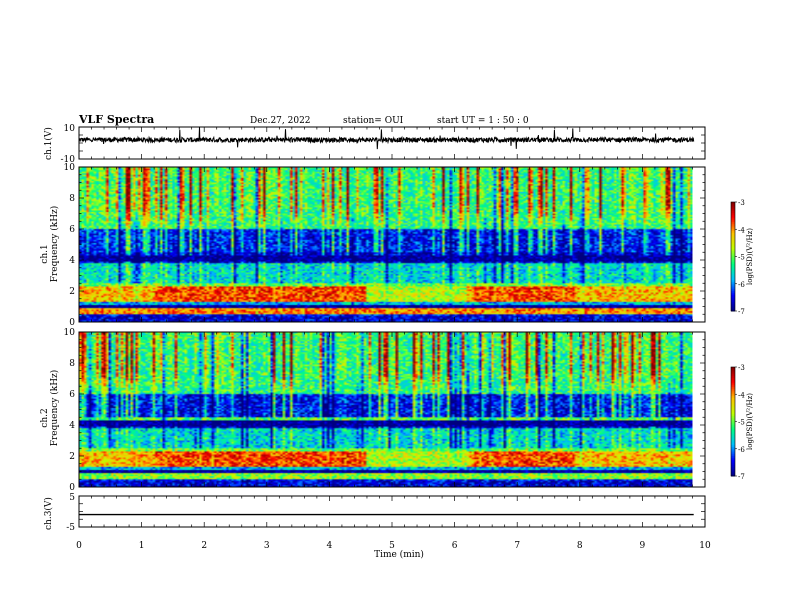  Describe the element at coordinates (705, 546) in the screenshot. I see `time-tick-label: 10` at that location.